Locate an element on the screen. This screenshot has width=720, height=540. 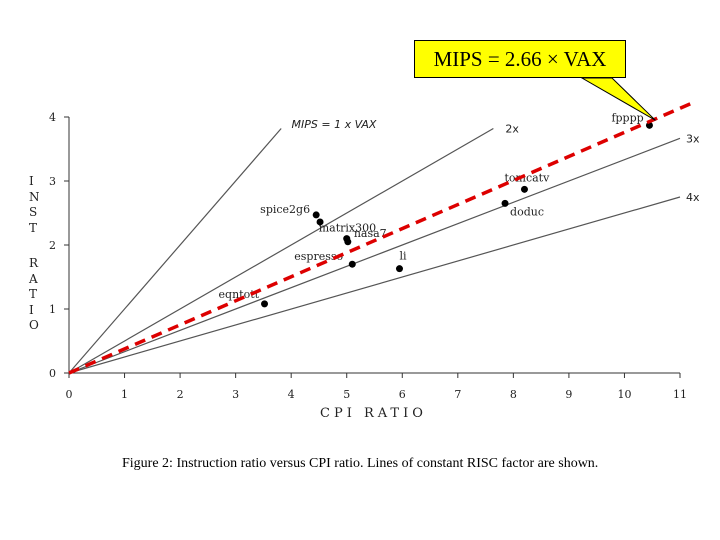
ref-line is located at coordinates (175, 251).